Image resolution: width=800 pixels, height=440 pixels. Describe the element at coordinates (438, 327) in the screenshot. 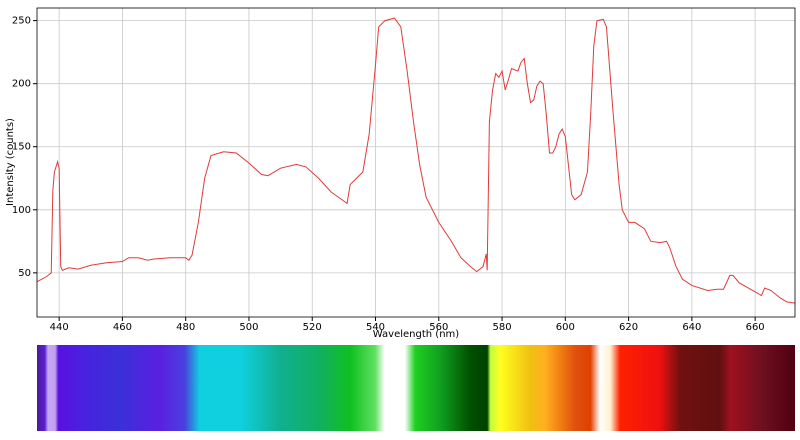

I see `x-tick-label: 560` at that location.